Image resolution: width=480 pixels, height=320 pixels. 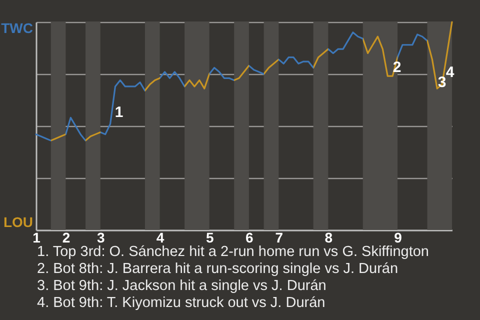 What do you see at coordinates (181, 303) in the screenshot?
I see `text: 4. Bot 9th: T. Kiyomizu struck out vs J. Durán` at bounding box center [181, 303].